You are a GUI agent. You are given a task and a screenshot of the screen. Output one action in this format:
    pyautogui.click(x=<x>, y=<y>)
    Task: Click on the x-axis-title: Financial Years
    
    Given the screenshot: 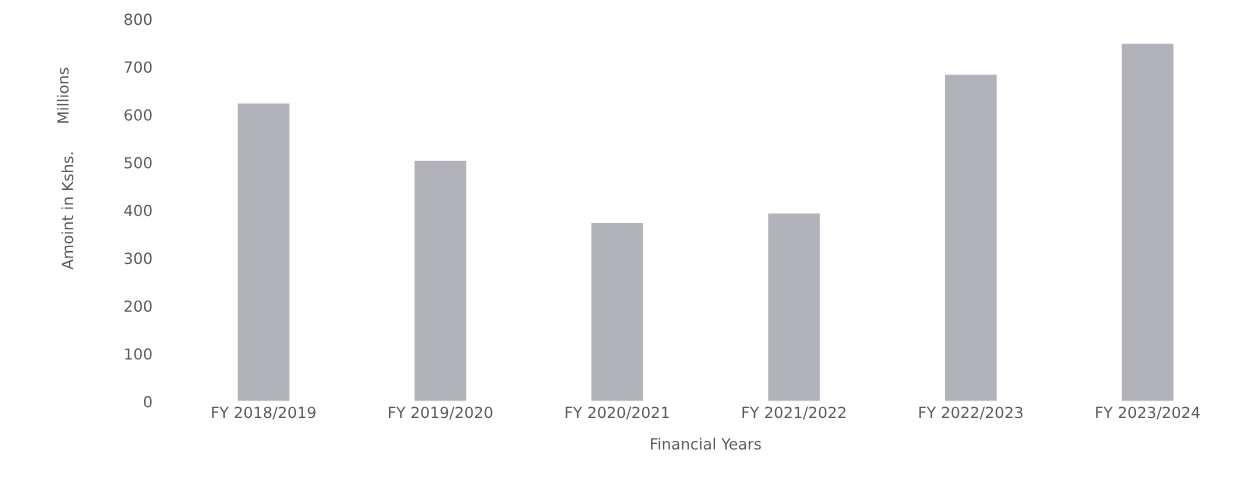 What is the action you would take?
    pyautogui.click(x=706, y=443)
    